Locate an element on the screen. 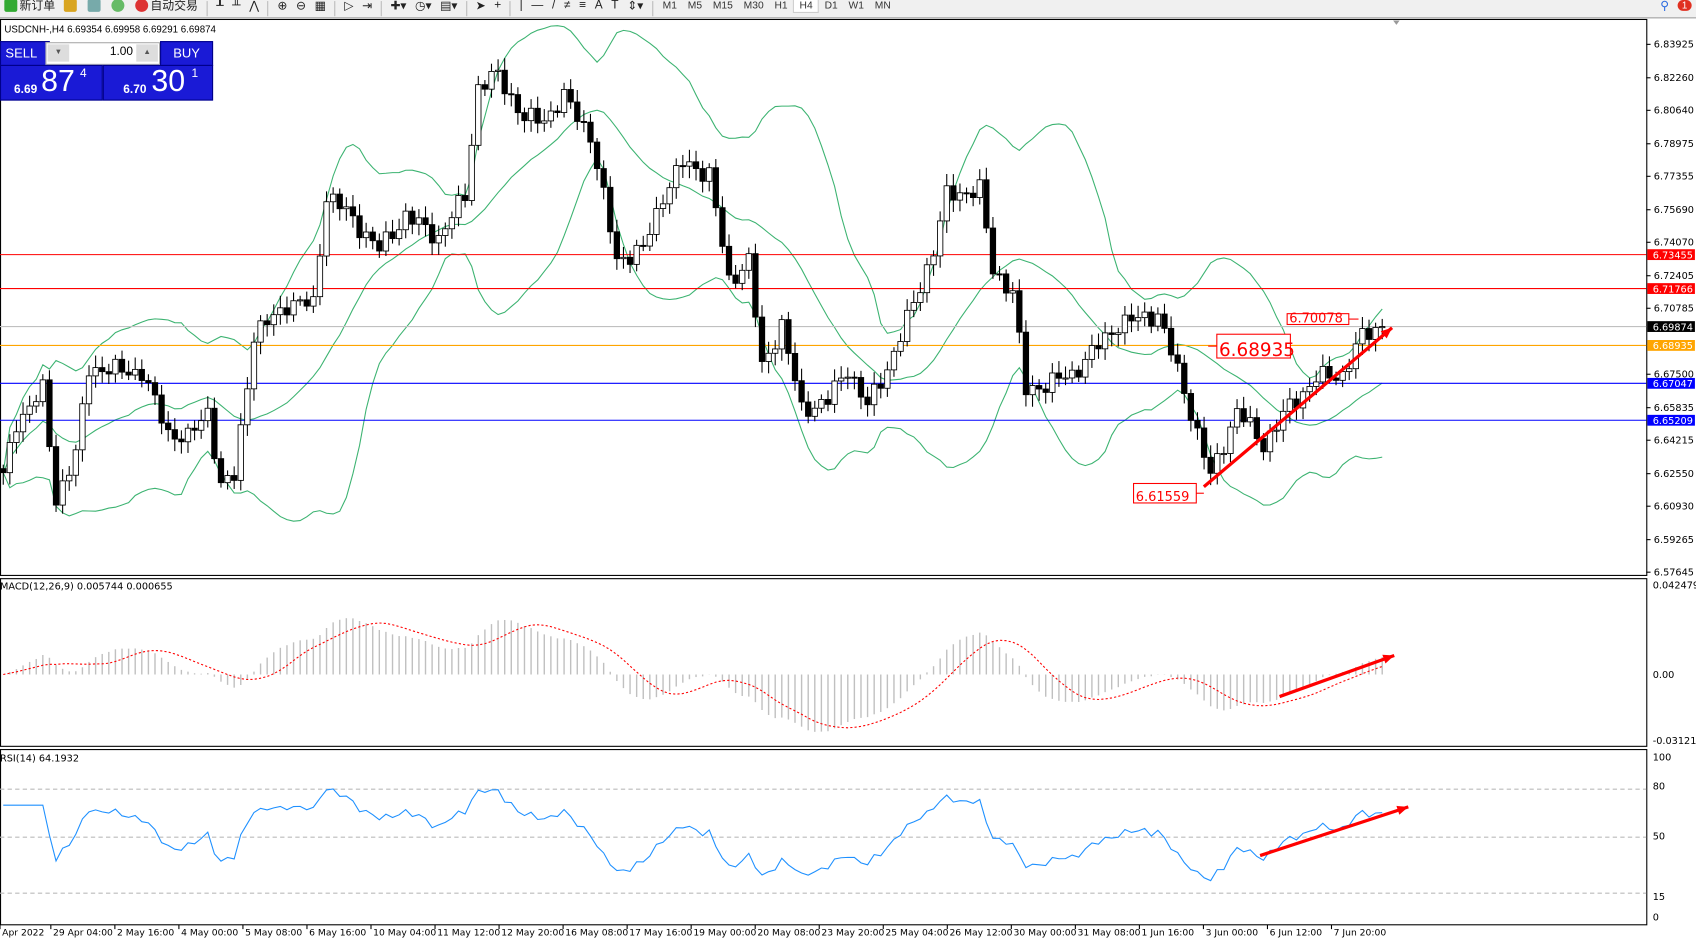 This screenshot has height=943, width=1696. vertical-line-tool: | is located at coordinates (521, 6).